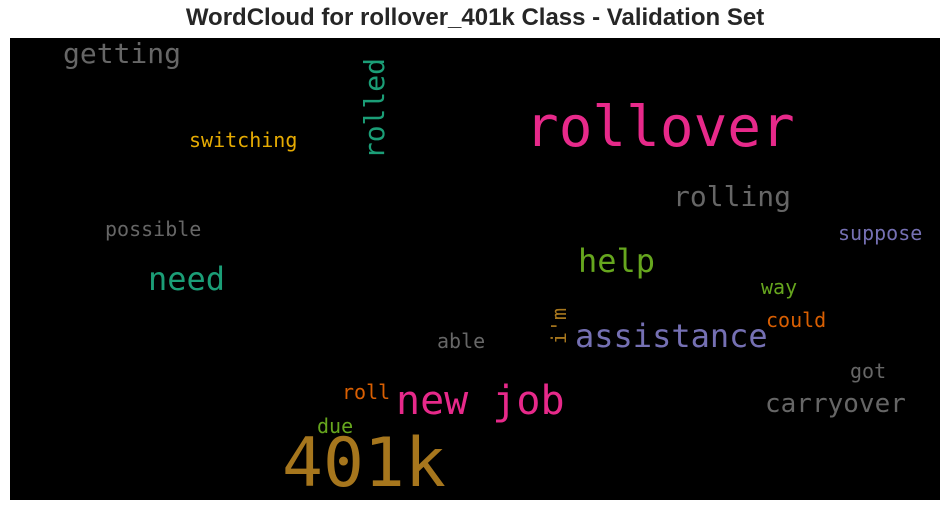 The image size is (950, 511). What do you see at coordinates (374, 109) in the screenshot?
I see `word-rolled: rolled` at bounding box center [374, 109].